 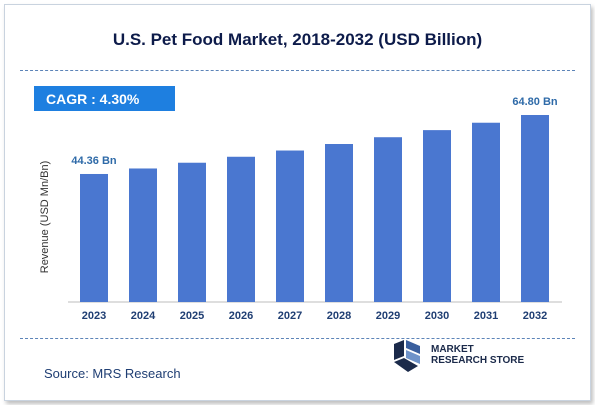 I want to click on top-divider, so click(x=297, y=70).